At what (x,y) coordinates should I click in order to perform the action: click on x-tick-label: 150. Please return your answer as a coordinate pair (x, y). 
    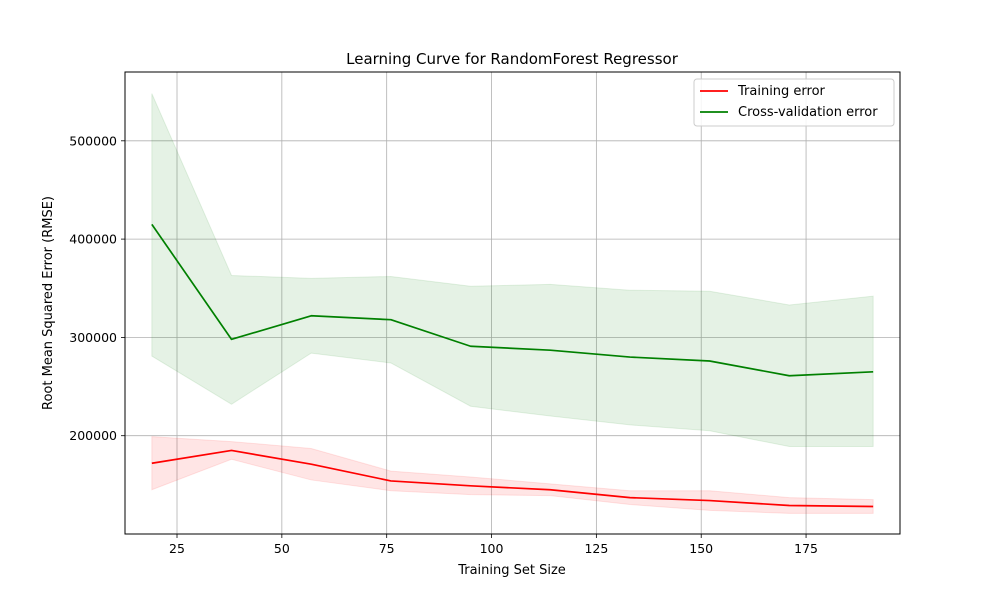
    Looking at the image, I should click on (701, 548).